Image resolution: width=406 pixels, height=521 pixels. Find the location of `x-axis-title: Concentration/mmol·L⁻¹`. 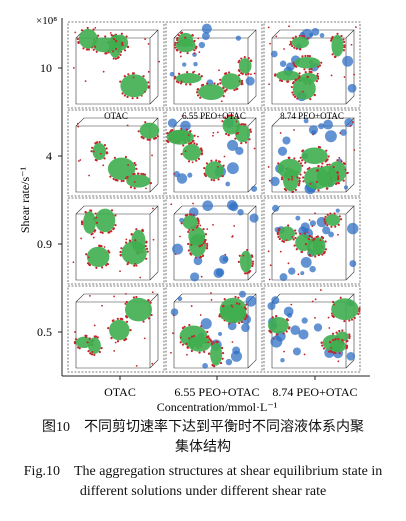

x-axis-title: Concentration/mmol·L⁻¹ is located at coordinates (217, 407).